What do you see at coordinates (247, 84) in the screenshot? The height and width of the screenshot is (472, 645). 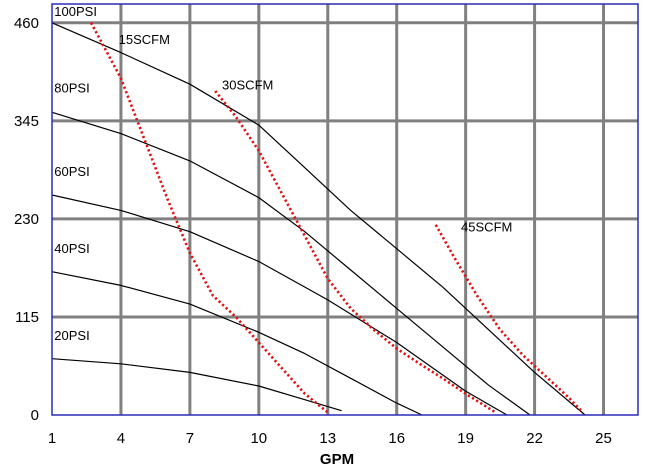 I see `curve-label: 30SCFM` at bounding box center [247, 84].